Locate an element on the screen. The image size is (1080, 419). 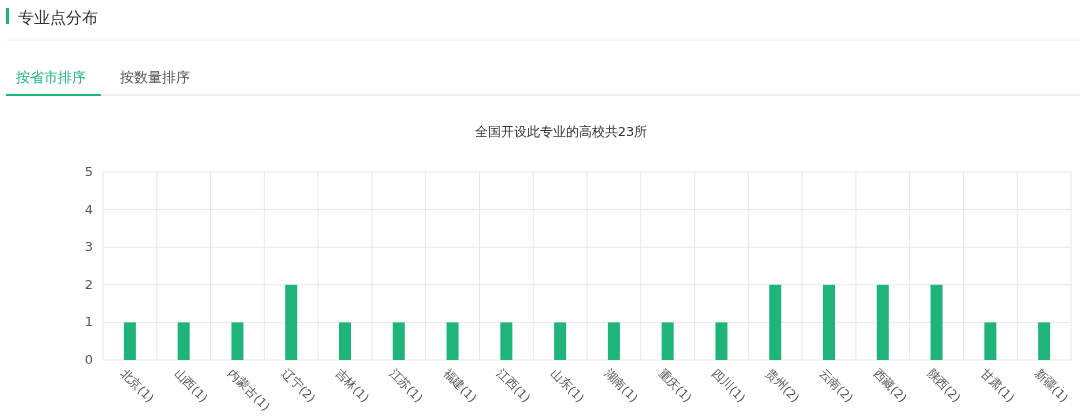
x-tick-label: 福建(1) is located at coordinates (460, 386).